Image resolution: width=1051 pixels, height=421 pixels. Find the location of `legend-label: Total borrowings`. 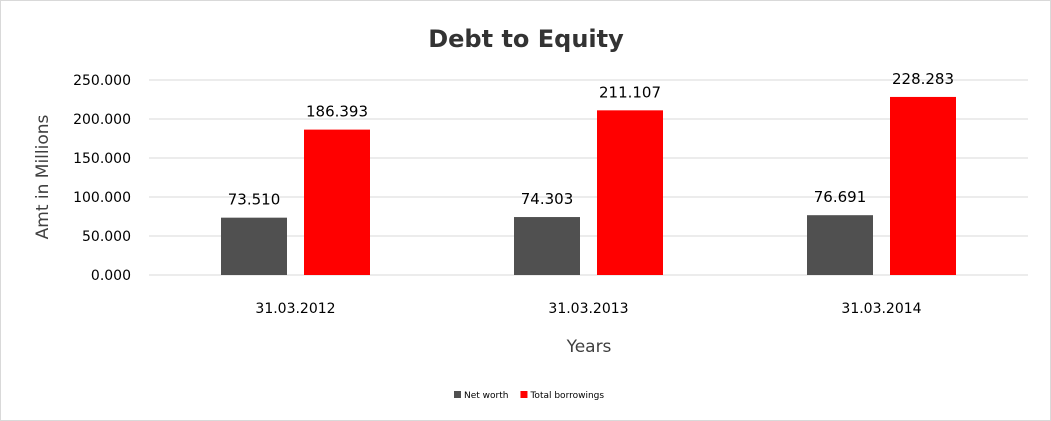

legend-label: Total borrowings is located at coordinates (566, 396).